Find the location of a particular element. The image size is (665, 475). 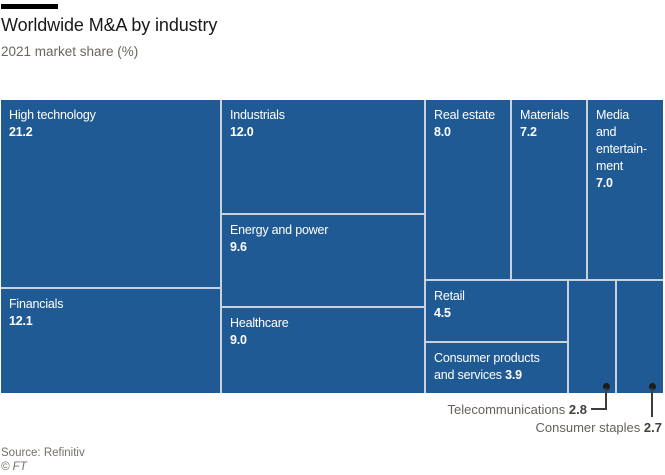

callout-line-consumer-staples is located at coordinates (652, 402).